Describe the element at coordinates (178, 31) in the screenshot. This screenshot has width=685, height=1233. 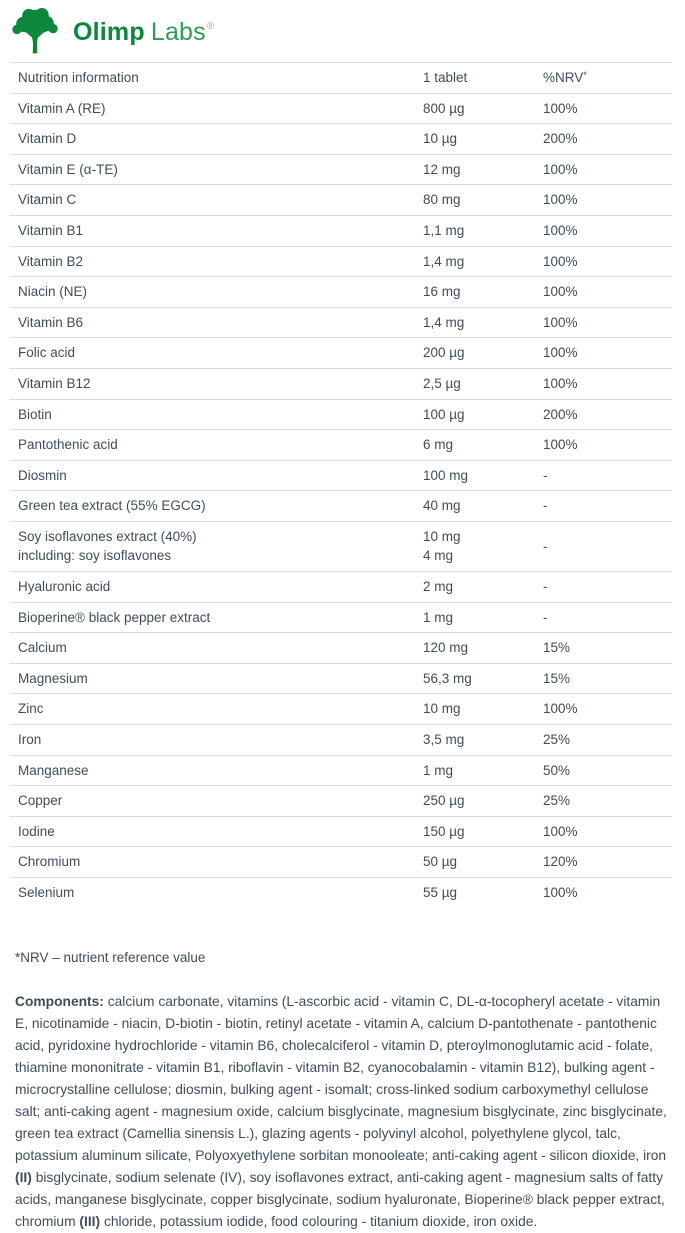
I see `brand-labs: Labs` at that location.